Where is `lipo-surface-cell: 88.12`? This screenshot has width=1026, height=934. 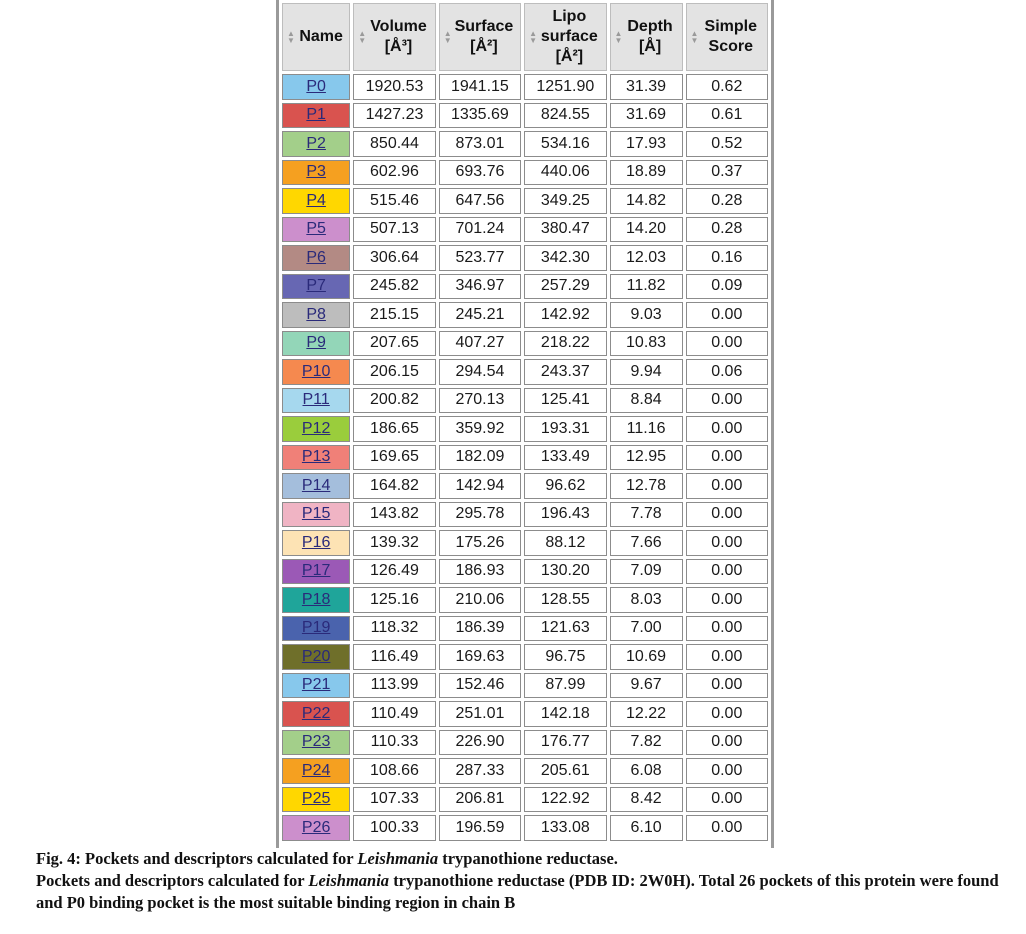
lipo-surface-cell: 88.12 is located at coordinates (565, 543).